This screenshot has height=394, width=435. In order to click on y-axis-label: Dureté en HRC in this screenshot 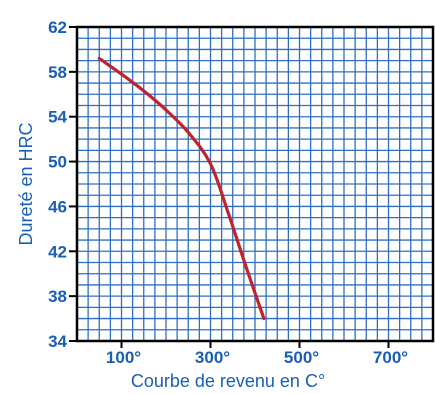, I will do `click(26, 183)`.